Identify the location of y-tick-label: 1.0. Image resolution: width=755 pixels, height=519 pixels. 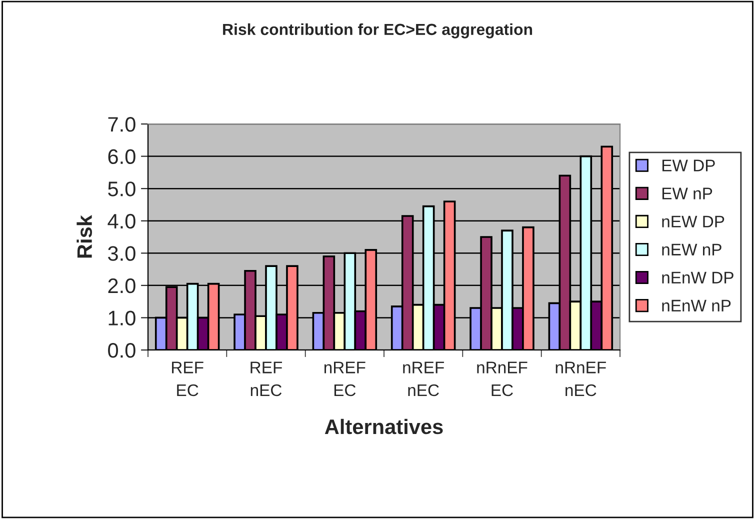
(122, 318).